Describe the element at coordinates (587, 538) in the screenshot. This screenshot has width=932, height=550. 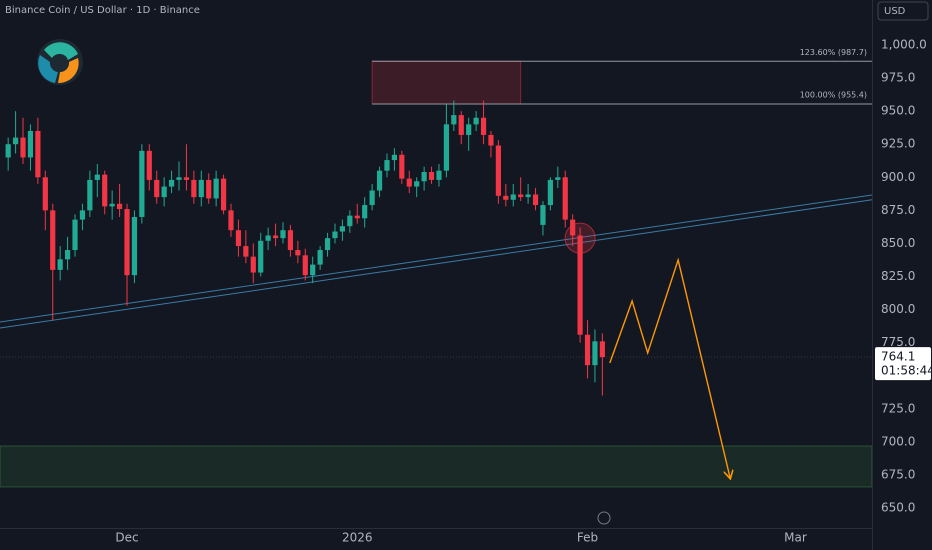
I see `x-tick-label: Feb` at that location.